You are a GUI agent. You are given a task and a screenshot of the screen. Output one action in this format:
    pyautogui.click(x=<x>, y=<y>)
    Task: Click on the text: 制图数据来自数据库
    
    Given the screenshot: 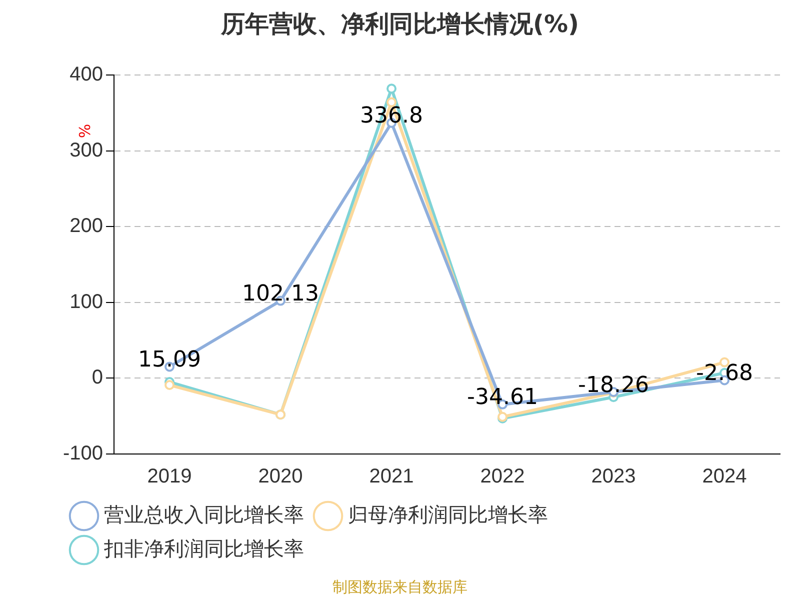 What is the action you would take?
    pyautogui.click(x=400, y=587)
    